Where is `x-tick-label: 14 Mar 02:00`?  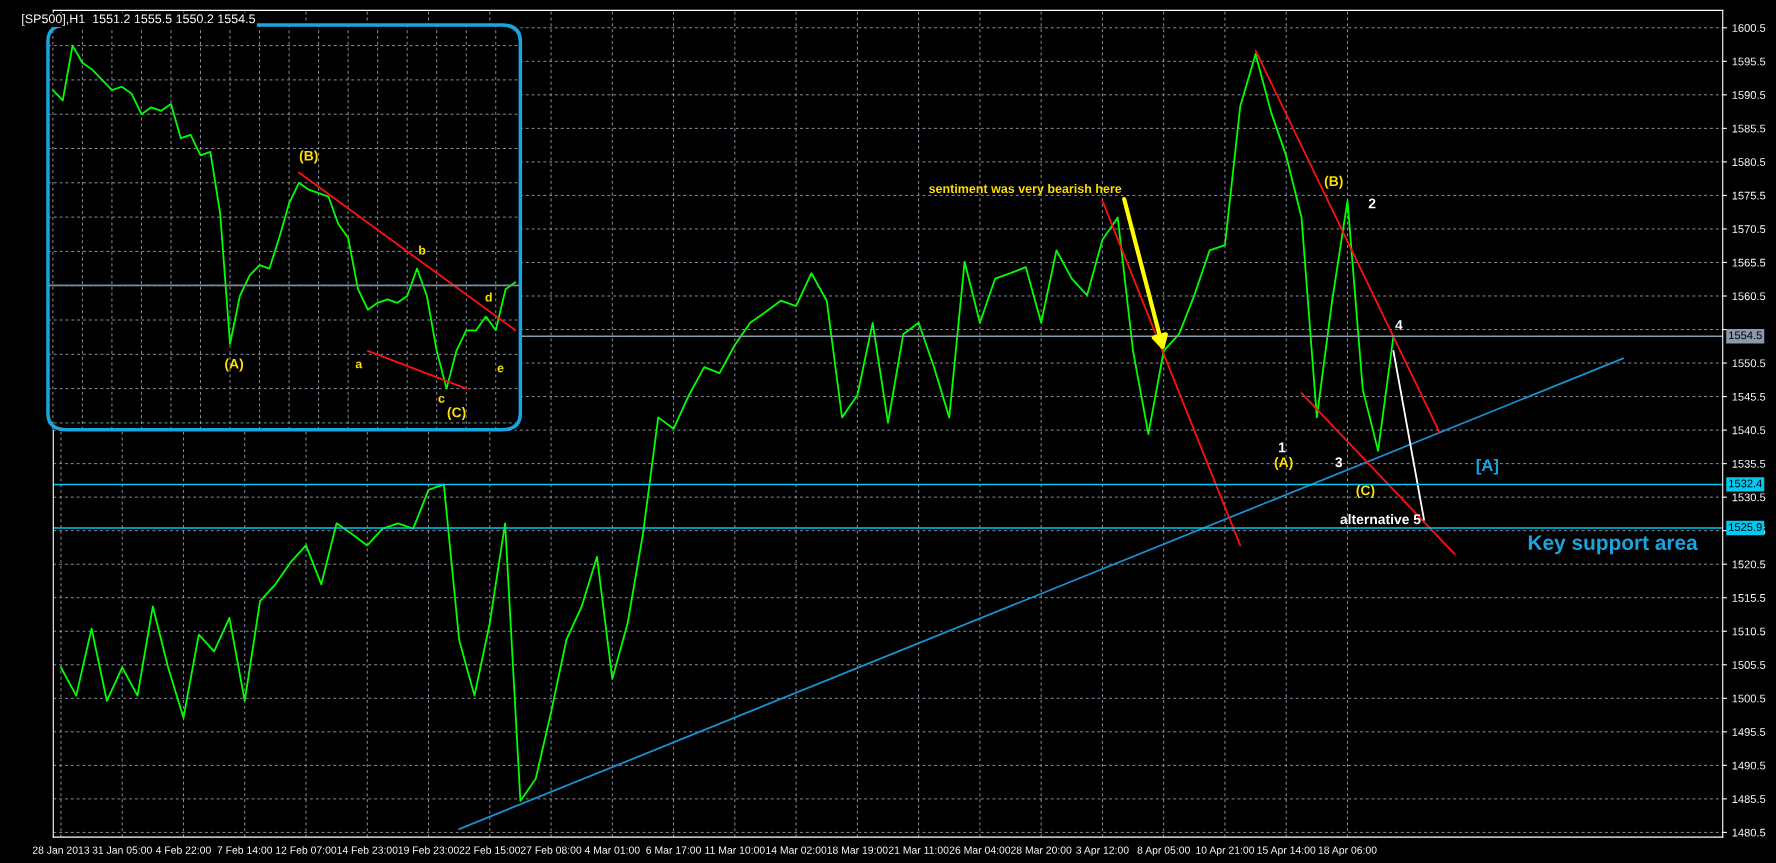
x-tick-label: 14 Mar 02:00 is located at coordinates (796, 850).